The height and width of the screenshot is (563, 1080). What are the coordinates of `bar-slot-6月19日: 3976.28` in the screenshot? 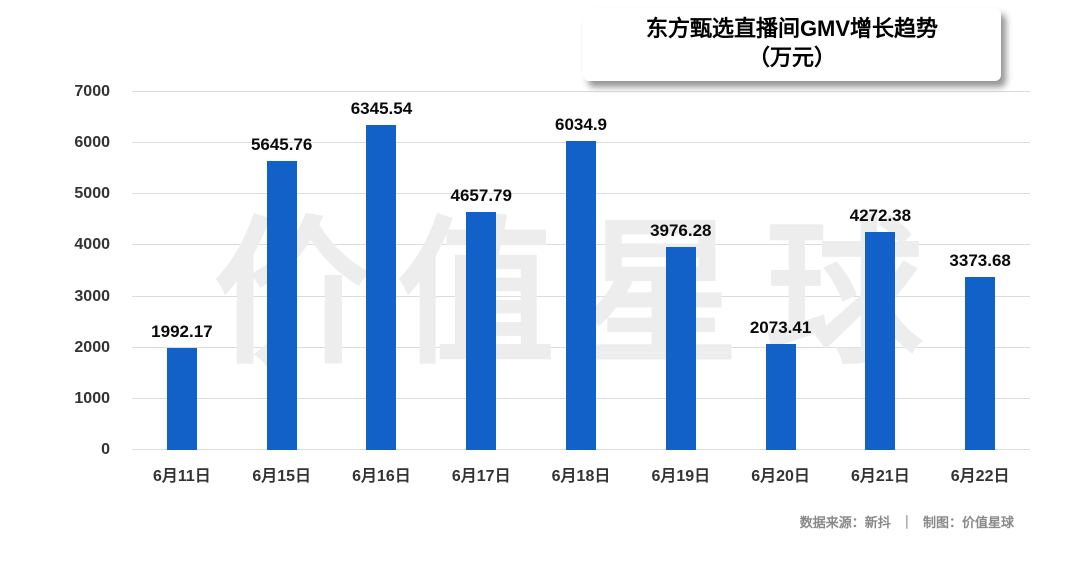 It's located at (681, 271).